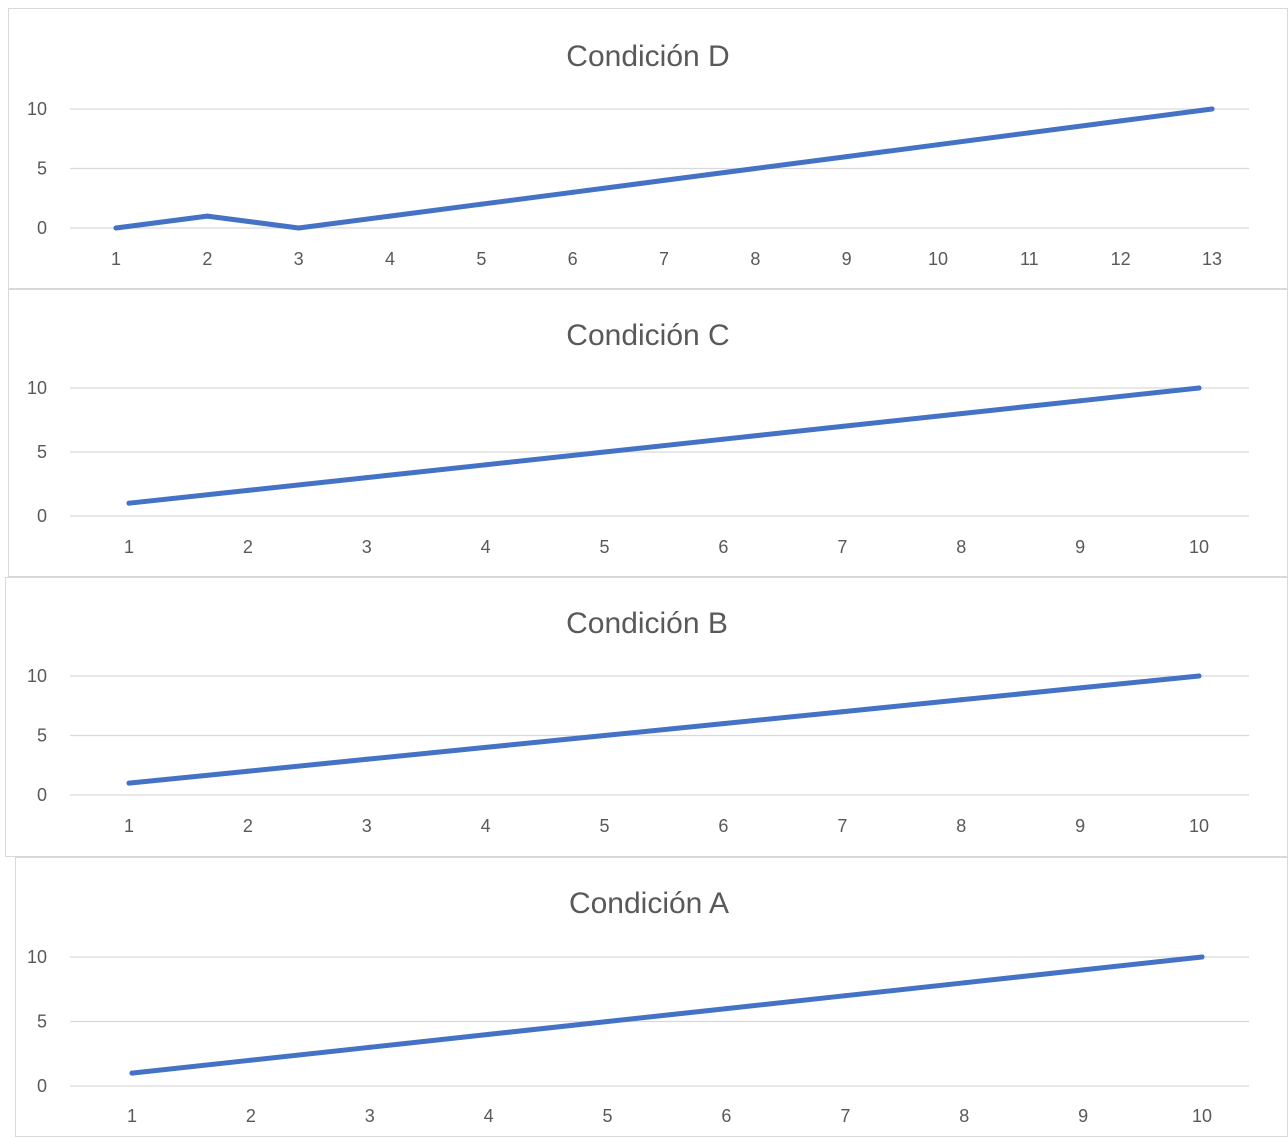 Image resolution: width=1288 pixels, height=1138 pixels. What do you see at coordinates (1212, 259) in the screenshot?
I see `x-tick-label: 13` at bounding box center [1212, 259].